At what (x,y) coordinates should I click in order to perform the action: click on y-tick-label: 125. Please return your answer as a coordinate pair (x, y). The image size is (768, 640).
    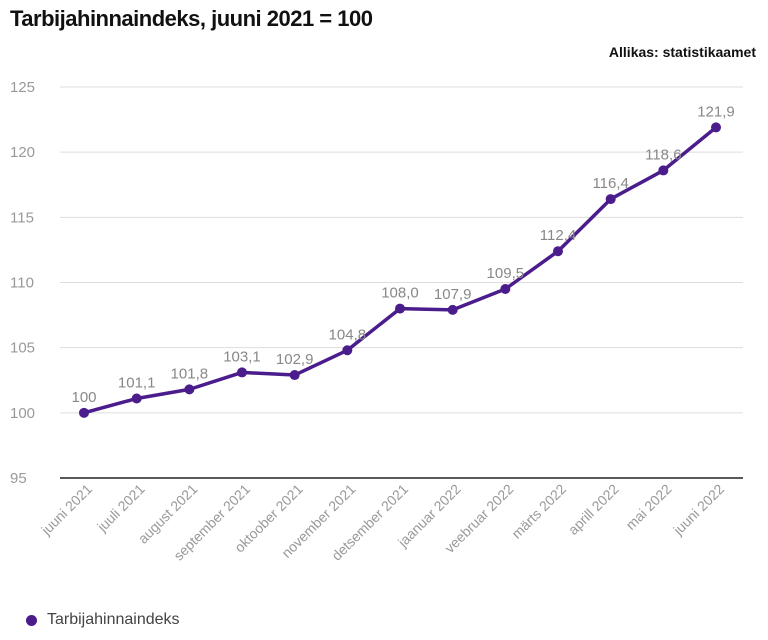
    Looking at the image, I should click on (22, 87).